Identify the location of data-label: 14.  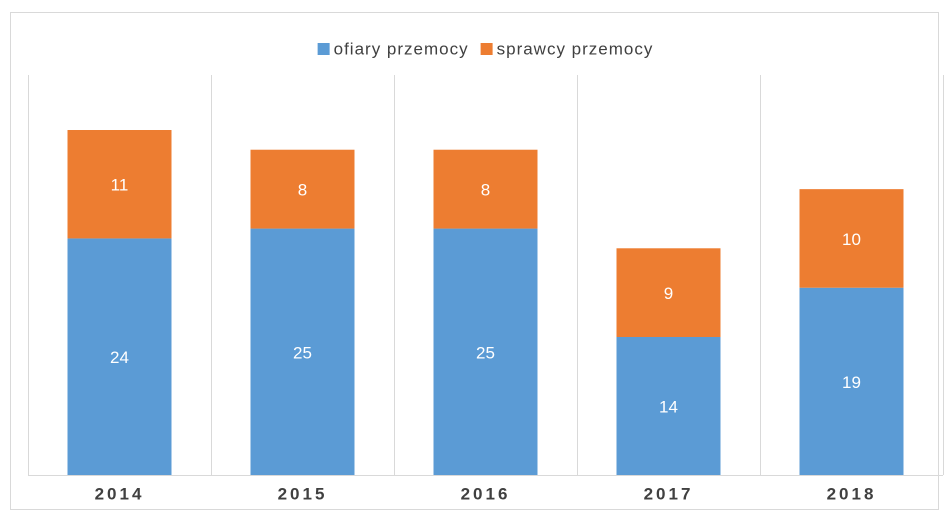
(668, 406).